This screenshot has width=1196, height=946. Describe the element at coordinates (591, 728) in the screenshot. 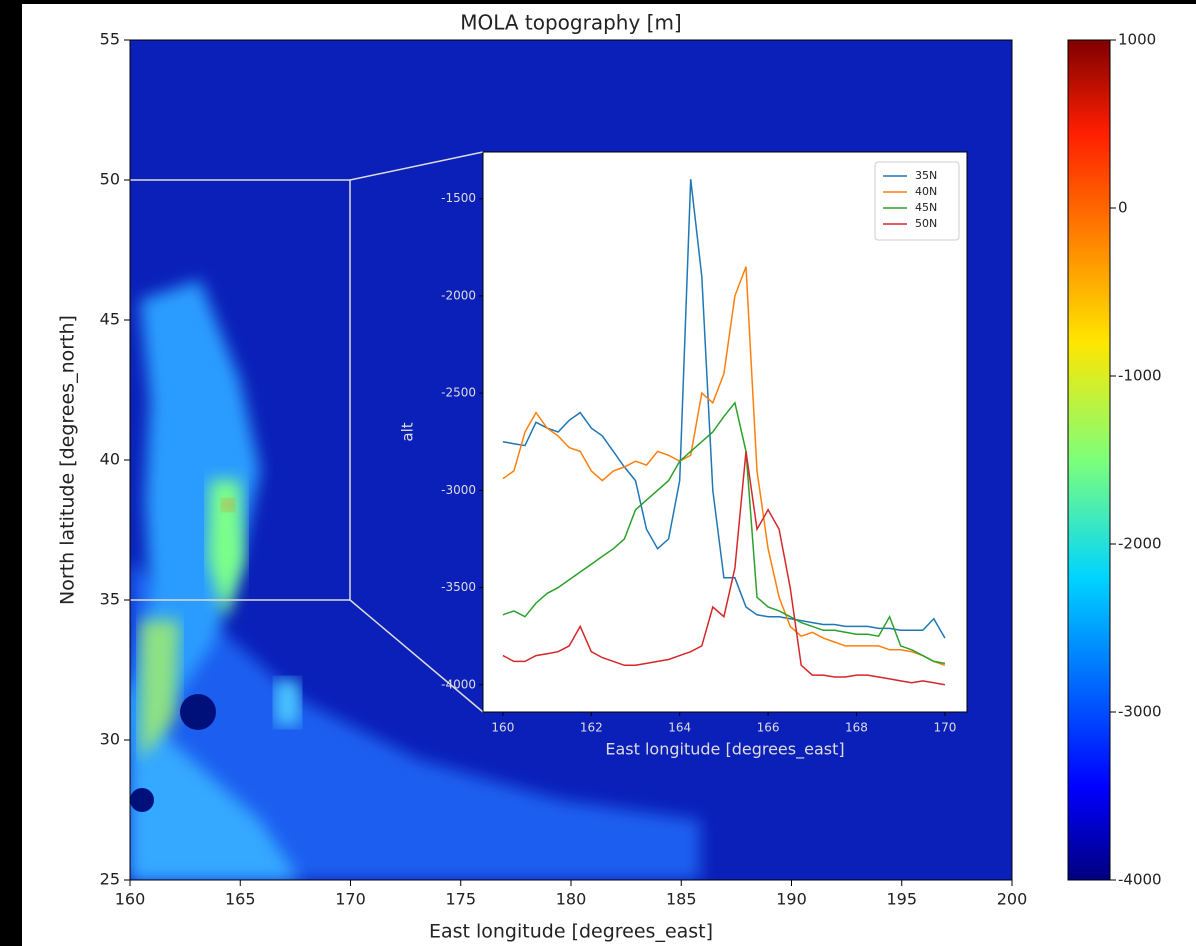

I see `inset-x-tick-label: 162` at that location.